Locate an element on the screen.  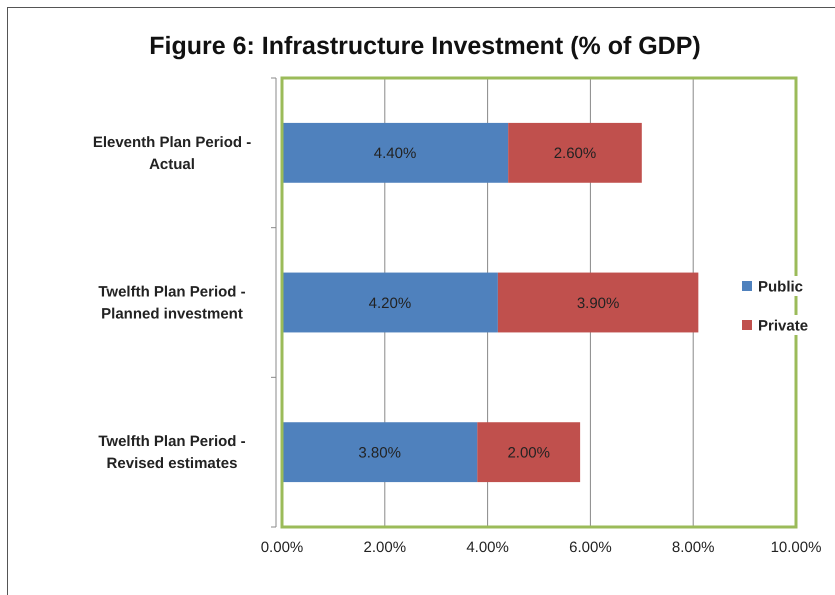
y-tick-label: Eleventh Plan Period - Actual is located at coordinates (172, 153).